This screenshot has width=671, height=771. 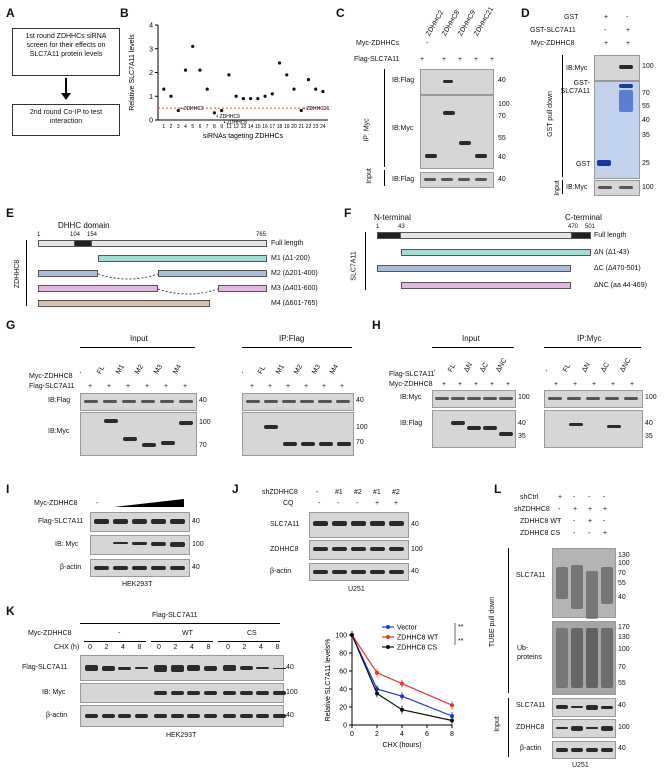 I want to click on mw-label: 170, so click(x=624, y=627).